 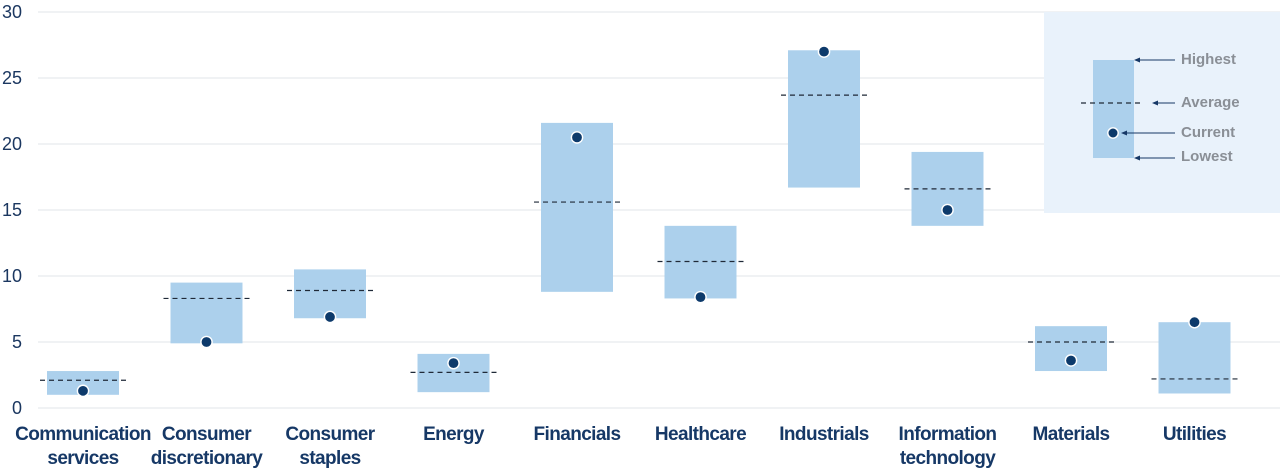 I want to click on x-category-label: Consumer discretionary, so click(x=207, y=446).